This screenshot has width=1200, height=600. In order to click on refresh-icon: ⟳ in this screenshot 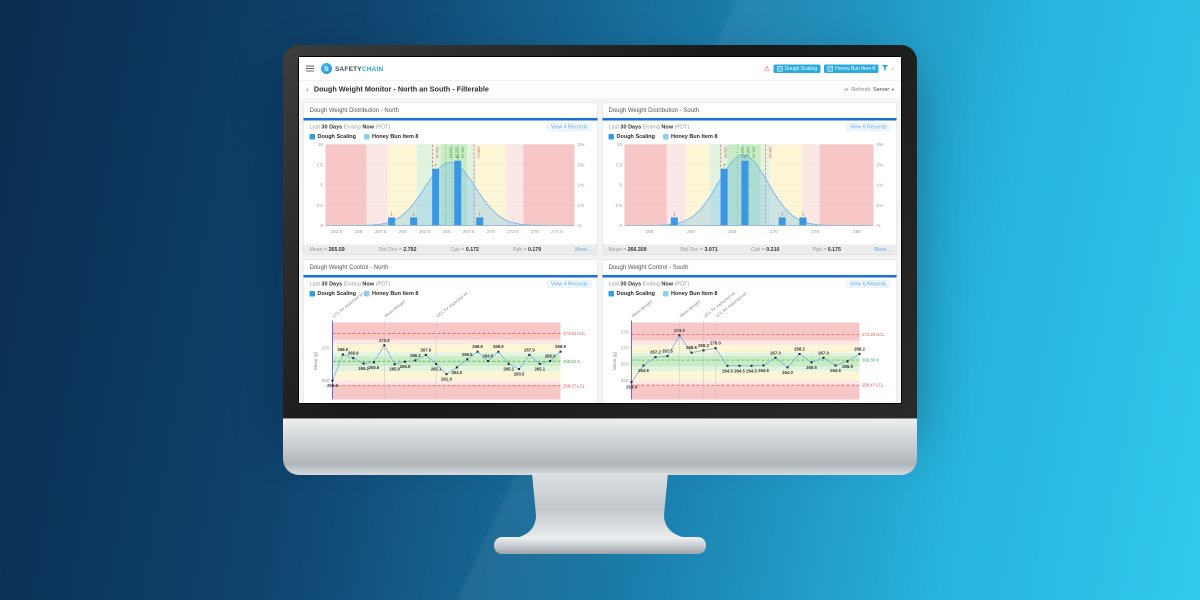, I will do `click(846, 89)`.